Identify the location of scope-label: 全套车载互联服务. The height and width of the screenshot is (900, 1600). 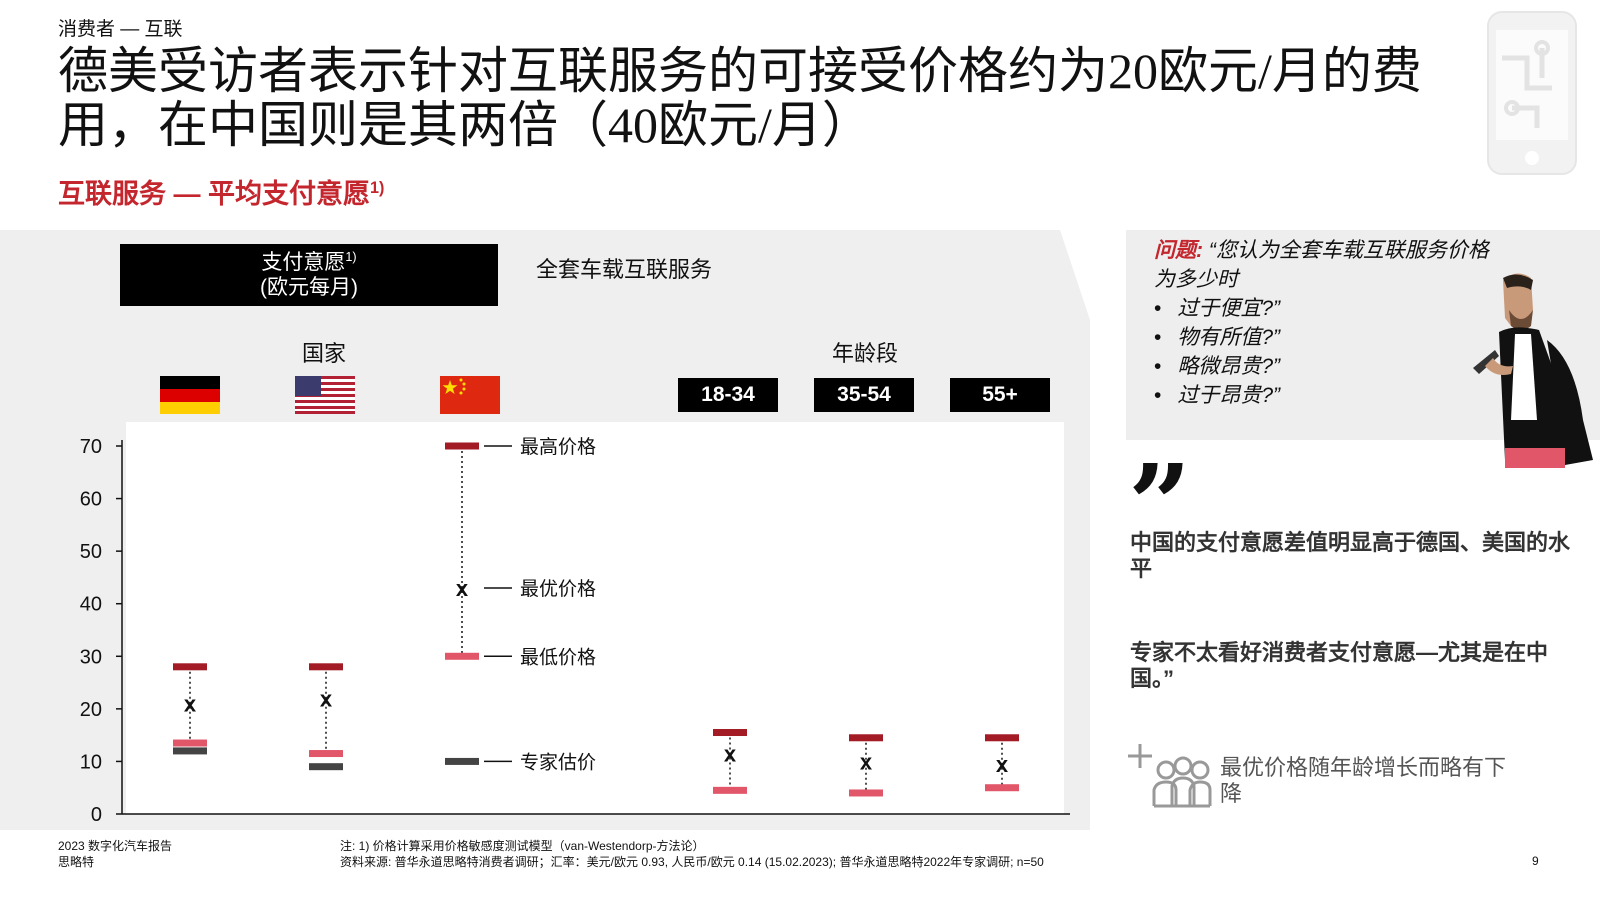
(624, 269).